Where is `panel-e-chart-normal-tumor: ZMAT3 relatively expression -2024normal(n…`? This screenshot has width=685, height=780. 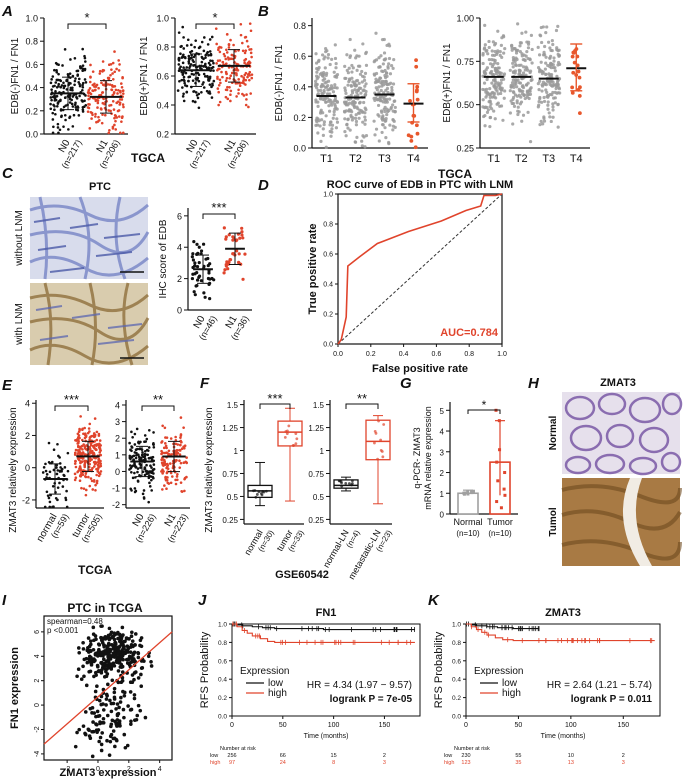 panel-e-chart-normal-tumor: ZMAT3 relatively expression -2024normal(n… is located at coordinates (56, 468).